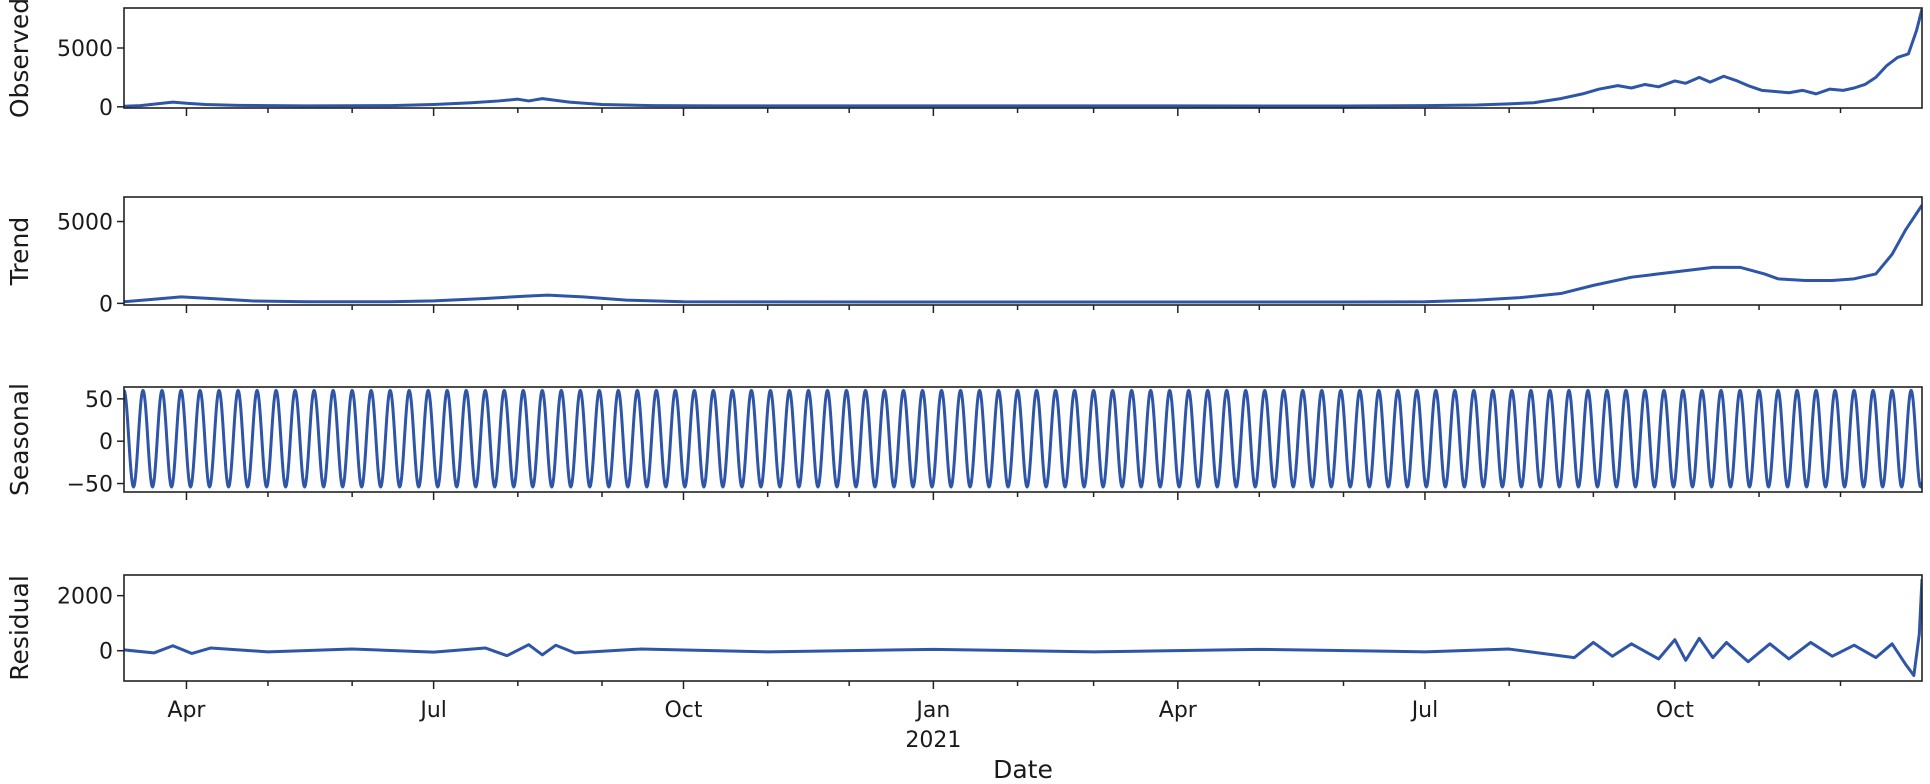 This screenshot has height=784, width=1930. I want to click on residual-series-line, so click(1023, 628).